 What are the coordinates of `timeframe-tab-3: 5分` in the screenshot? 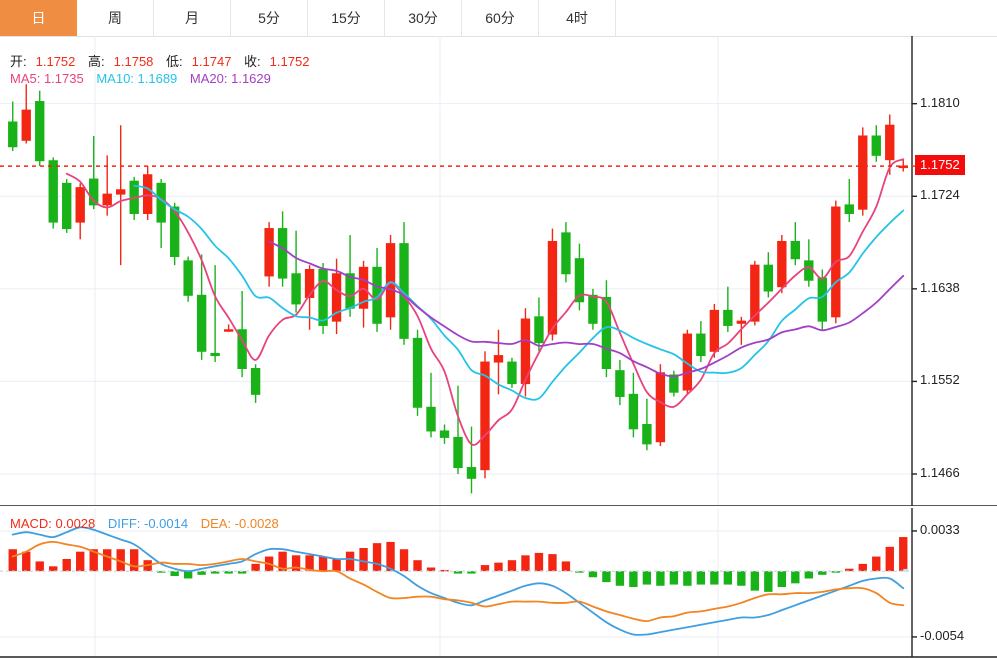 It's located at (269, 18).